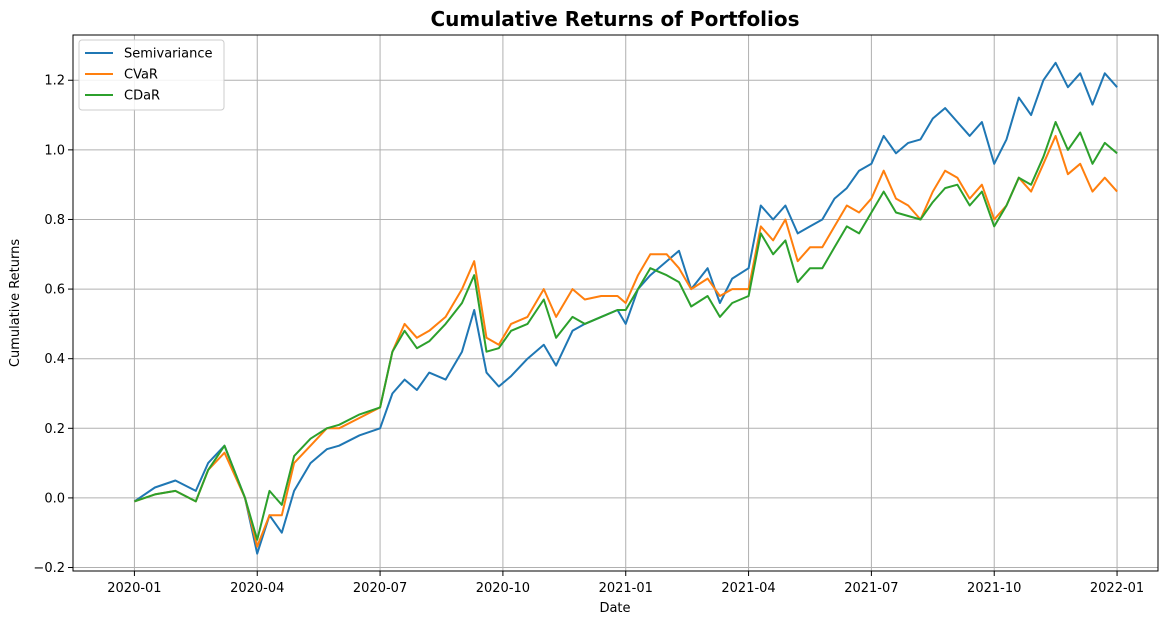  I want to click on x-tick-label: 2020-07, so click(380, 588).